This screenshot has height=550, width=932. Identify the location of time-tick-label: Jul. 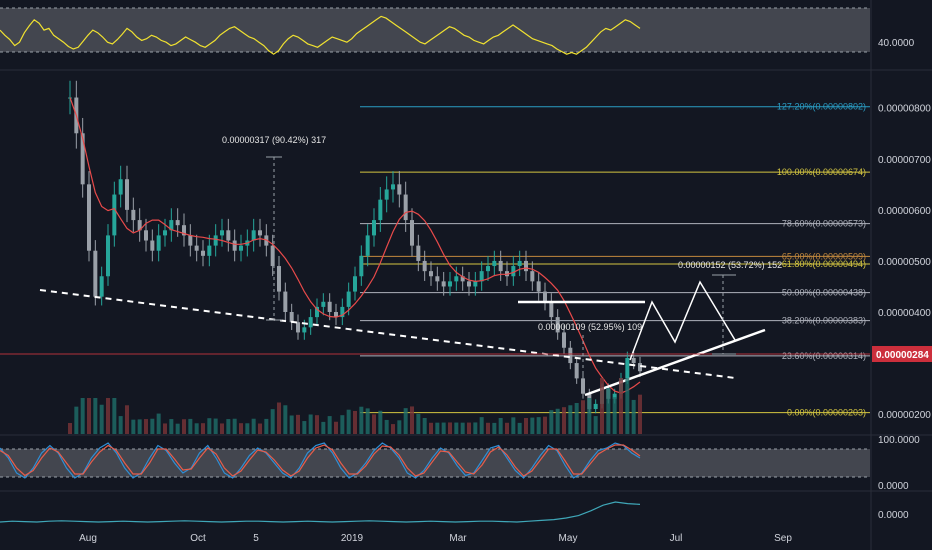
(676, 538).